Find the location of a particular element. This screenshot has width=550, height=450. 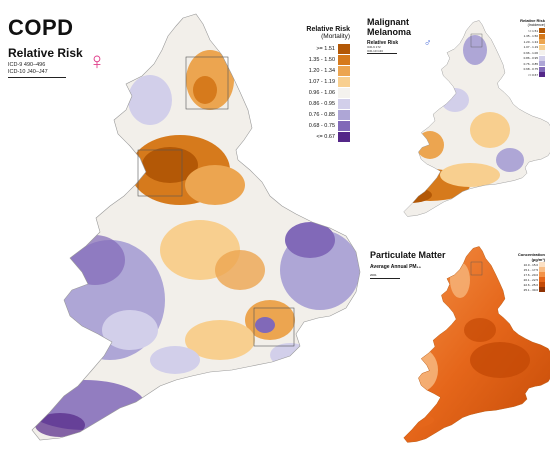

particulate-legend-row: 10.0 - 15.0 is located at coordinates (525, 264).